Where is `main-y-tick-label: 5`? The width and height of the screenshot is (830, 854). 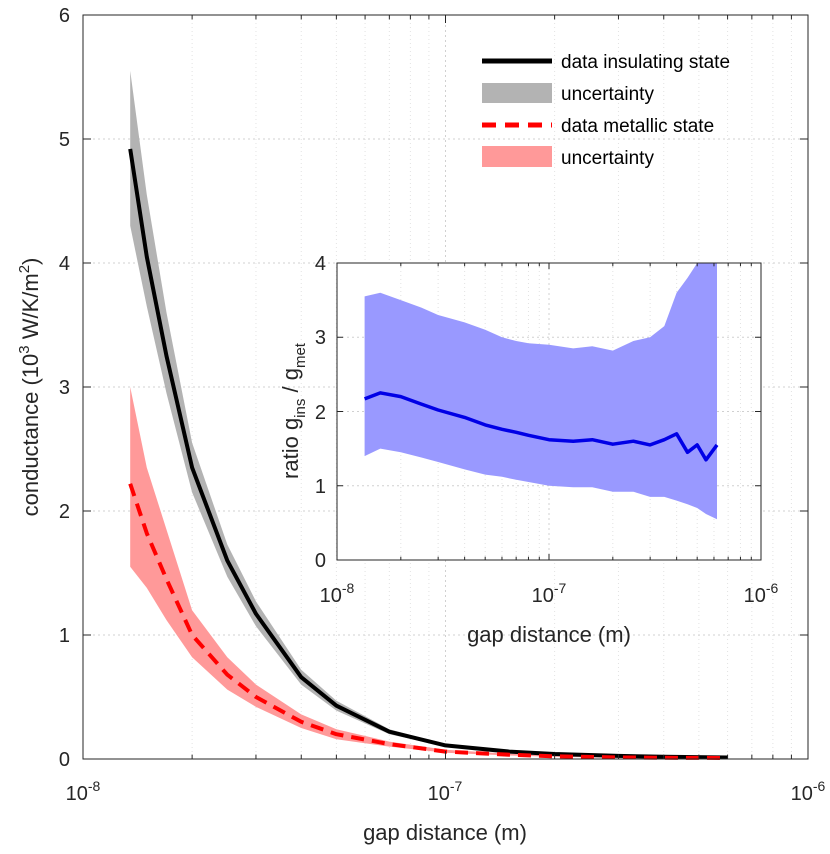 main-y-tick-label: 5 is located at coordinates (64, 140).